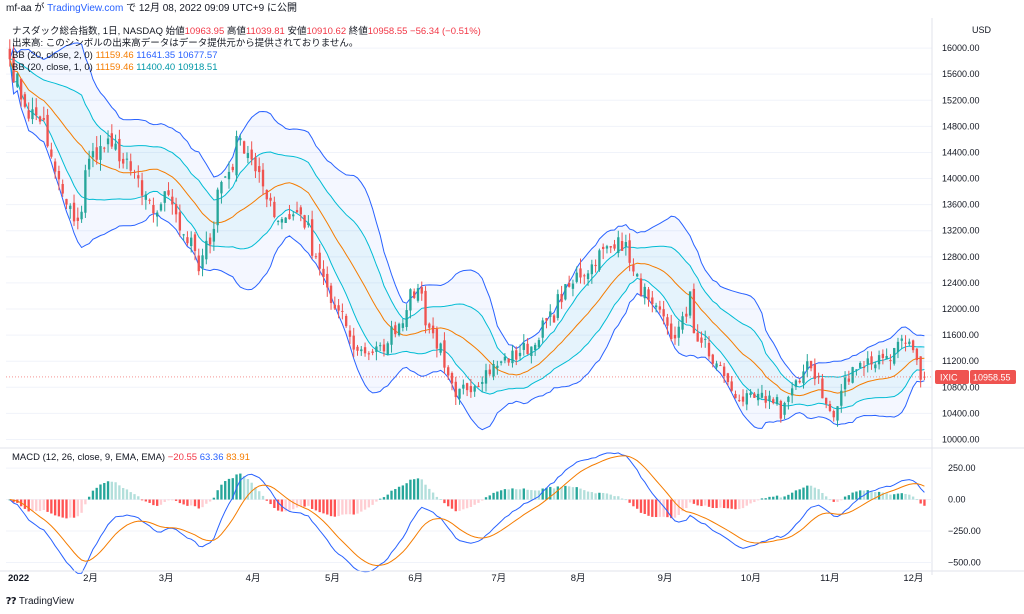 This screenshot has height=614, width=1024. Describe the element at coordinates (961, 439) in the screenshot. I see `price-tick-label: 10000.00` at that location.